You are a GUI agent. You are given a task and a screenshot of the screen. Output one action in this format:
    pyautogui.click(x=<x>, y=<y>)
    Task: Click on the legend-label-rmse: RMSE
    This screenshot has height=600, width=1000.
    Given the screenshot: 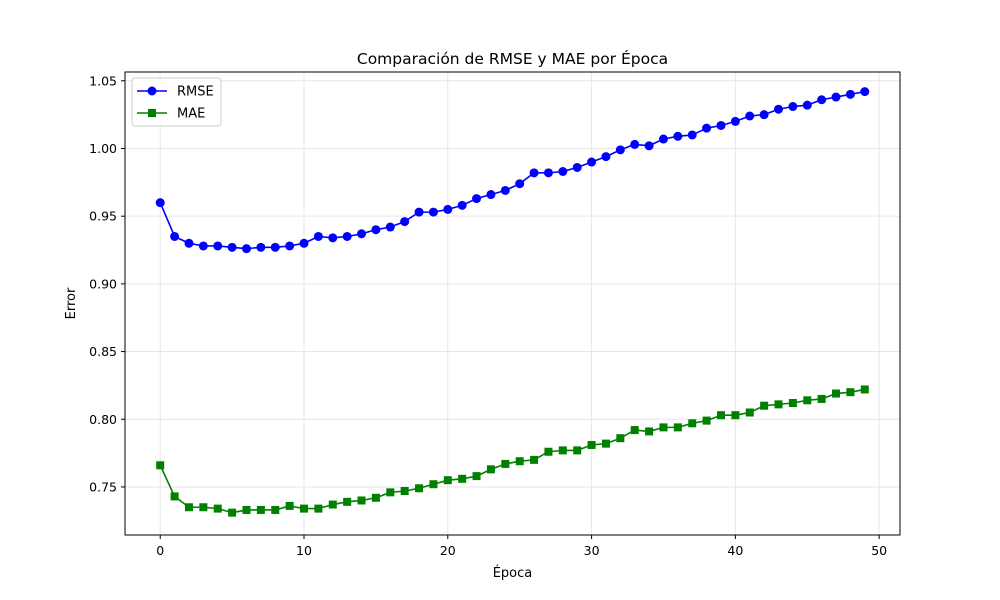 What is the action you would take?
    pyautogui.click(x=195, y=92)
    